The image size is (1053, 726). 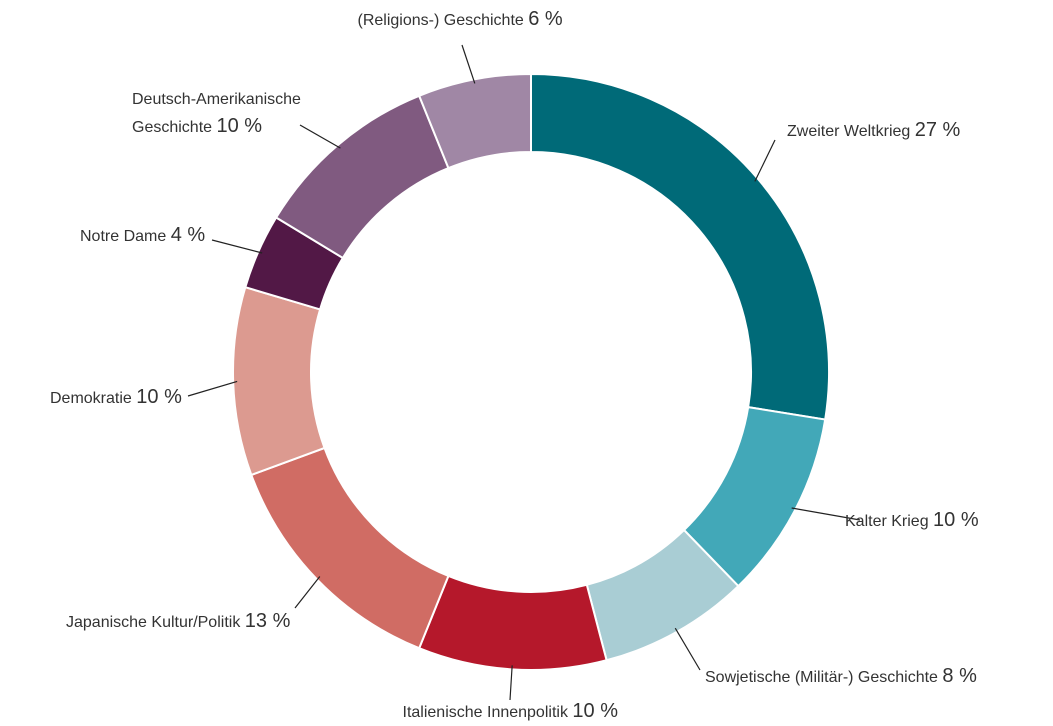 I want to click on category-label: Kalter Krieg, so click(x=887, y=521).